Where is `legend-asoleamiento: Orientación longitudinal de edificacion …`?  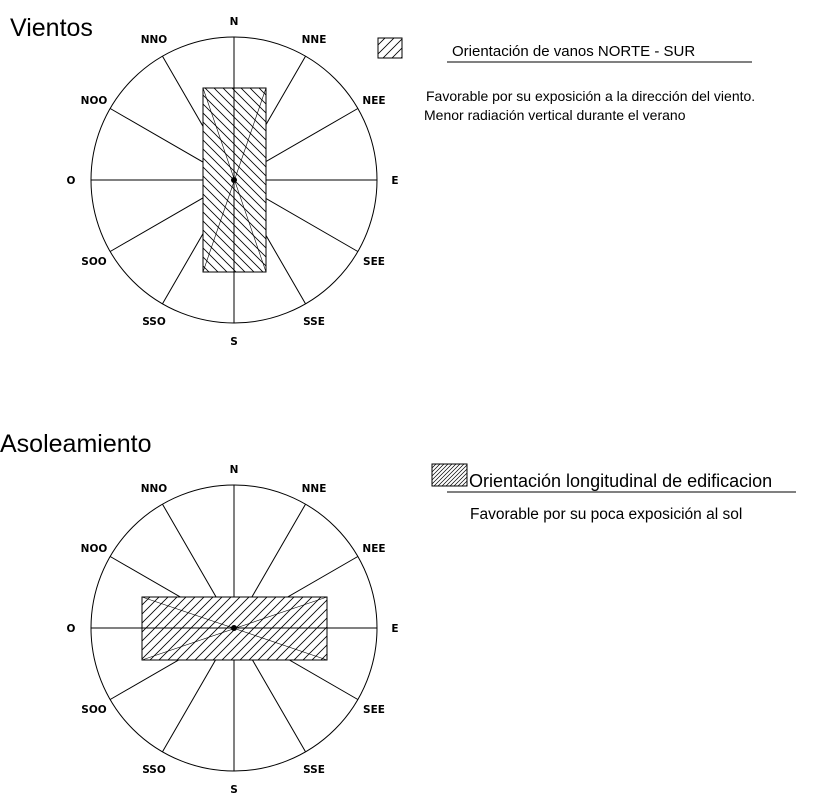 legend-asoleamiento: Orientación longitudinal de edificacion … is located at coordinates (613, 493).